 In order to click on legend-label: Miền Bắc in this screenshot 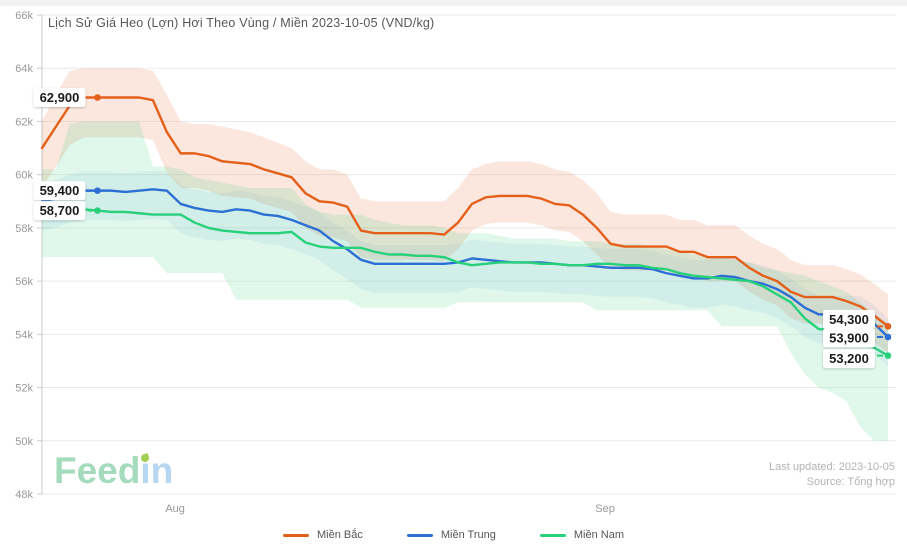, I will do `click(339, 535)`.